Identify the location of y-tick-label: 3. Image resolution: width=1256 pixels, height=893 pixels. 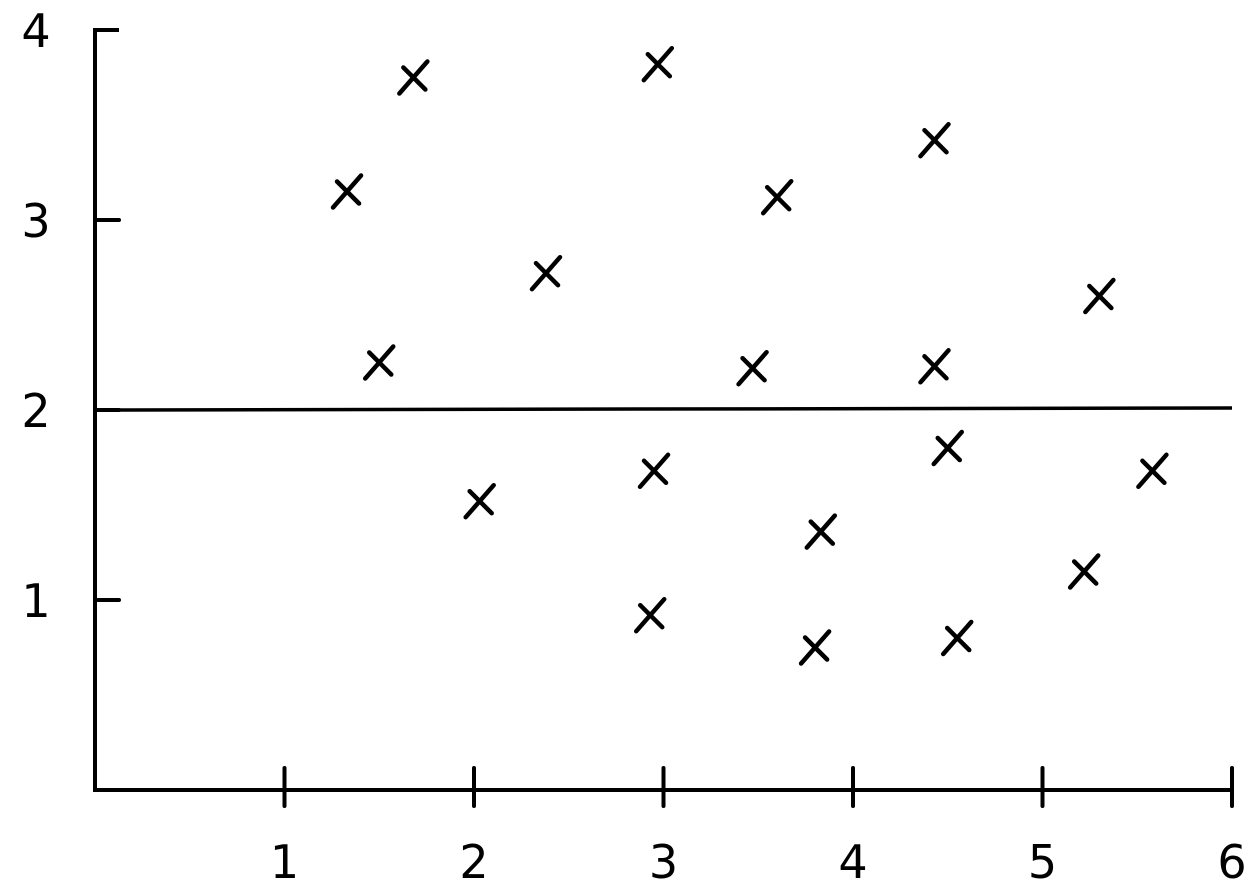
(35, 221).